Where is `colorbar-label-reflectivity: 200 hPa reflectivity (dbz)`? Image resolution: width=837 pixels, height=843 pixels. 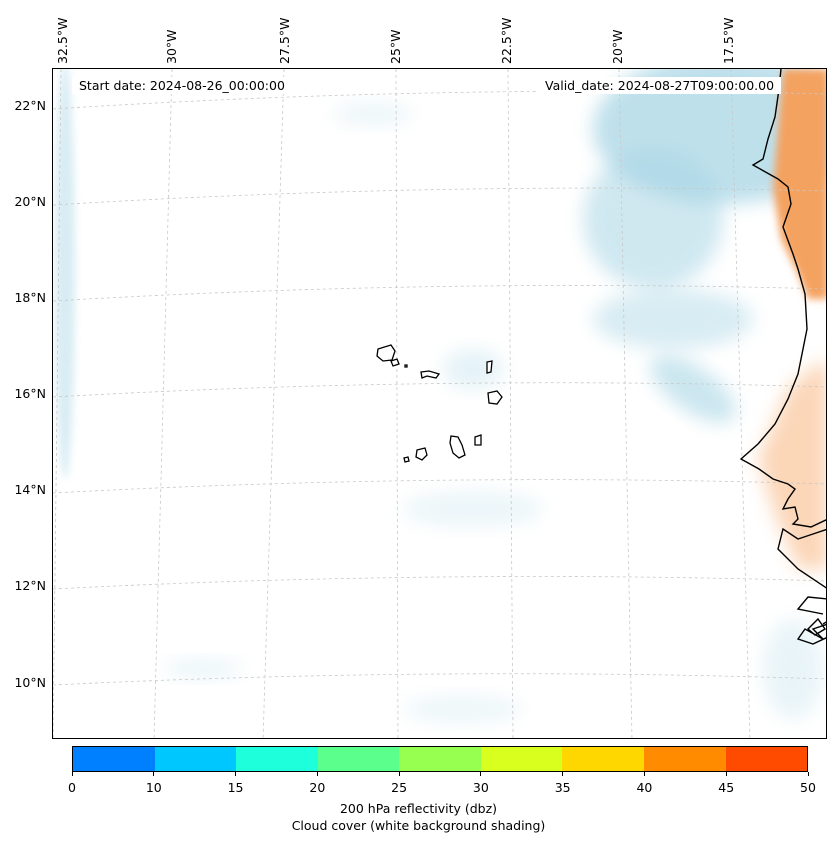 colorbar-label-reflectivity: 200 hPa reflectivity (dbz) is located at coordinates (418, 808).